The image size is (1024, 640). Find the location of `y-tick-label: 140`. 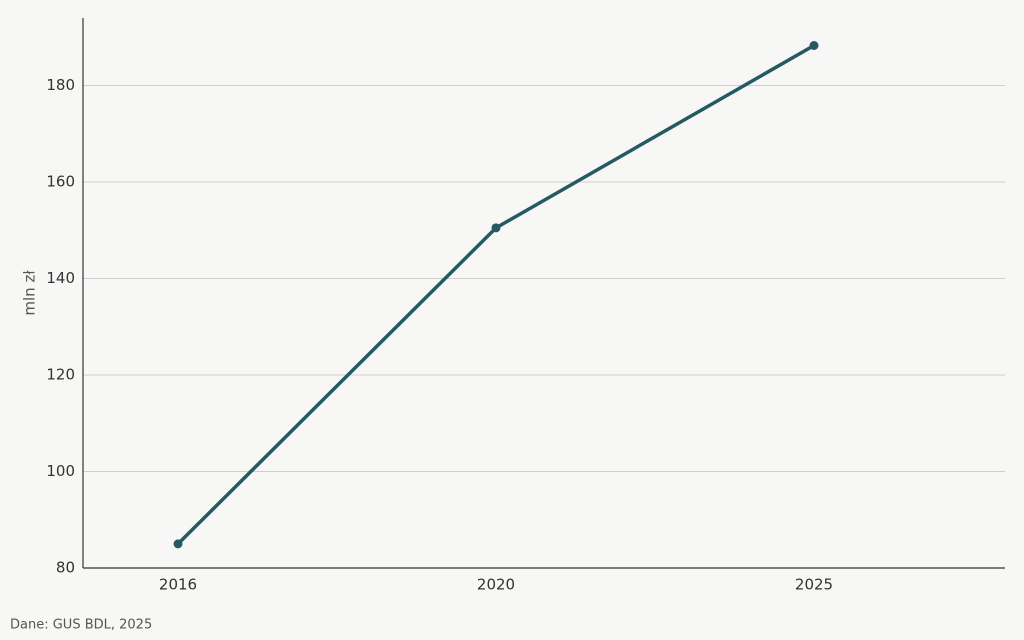

y-tick-label: 140 is located at coordinates (60, 278).